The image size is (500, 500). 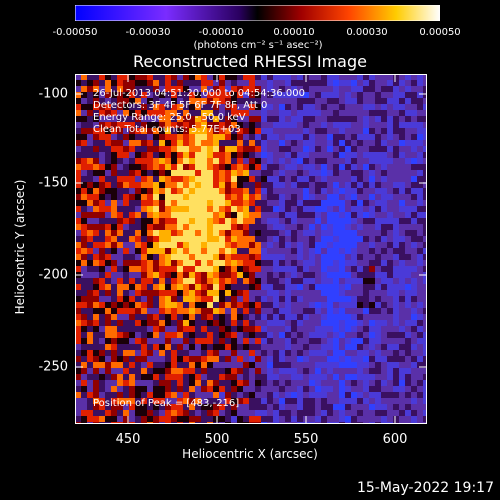 What do you see at coordinates (425, 488) in the screenshot?
I see `timestamp: 15-May-2022 19:17` at bounding box center [425, 488].